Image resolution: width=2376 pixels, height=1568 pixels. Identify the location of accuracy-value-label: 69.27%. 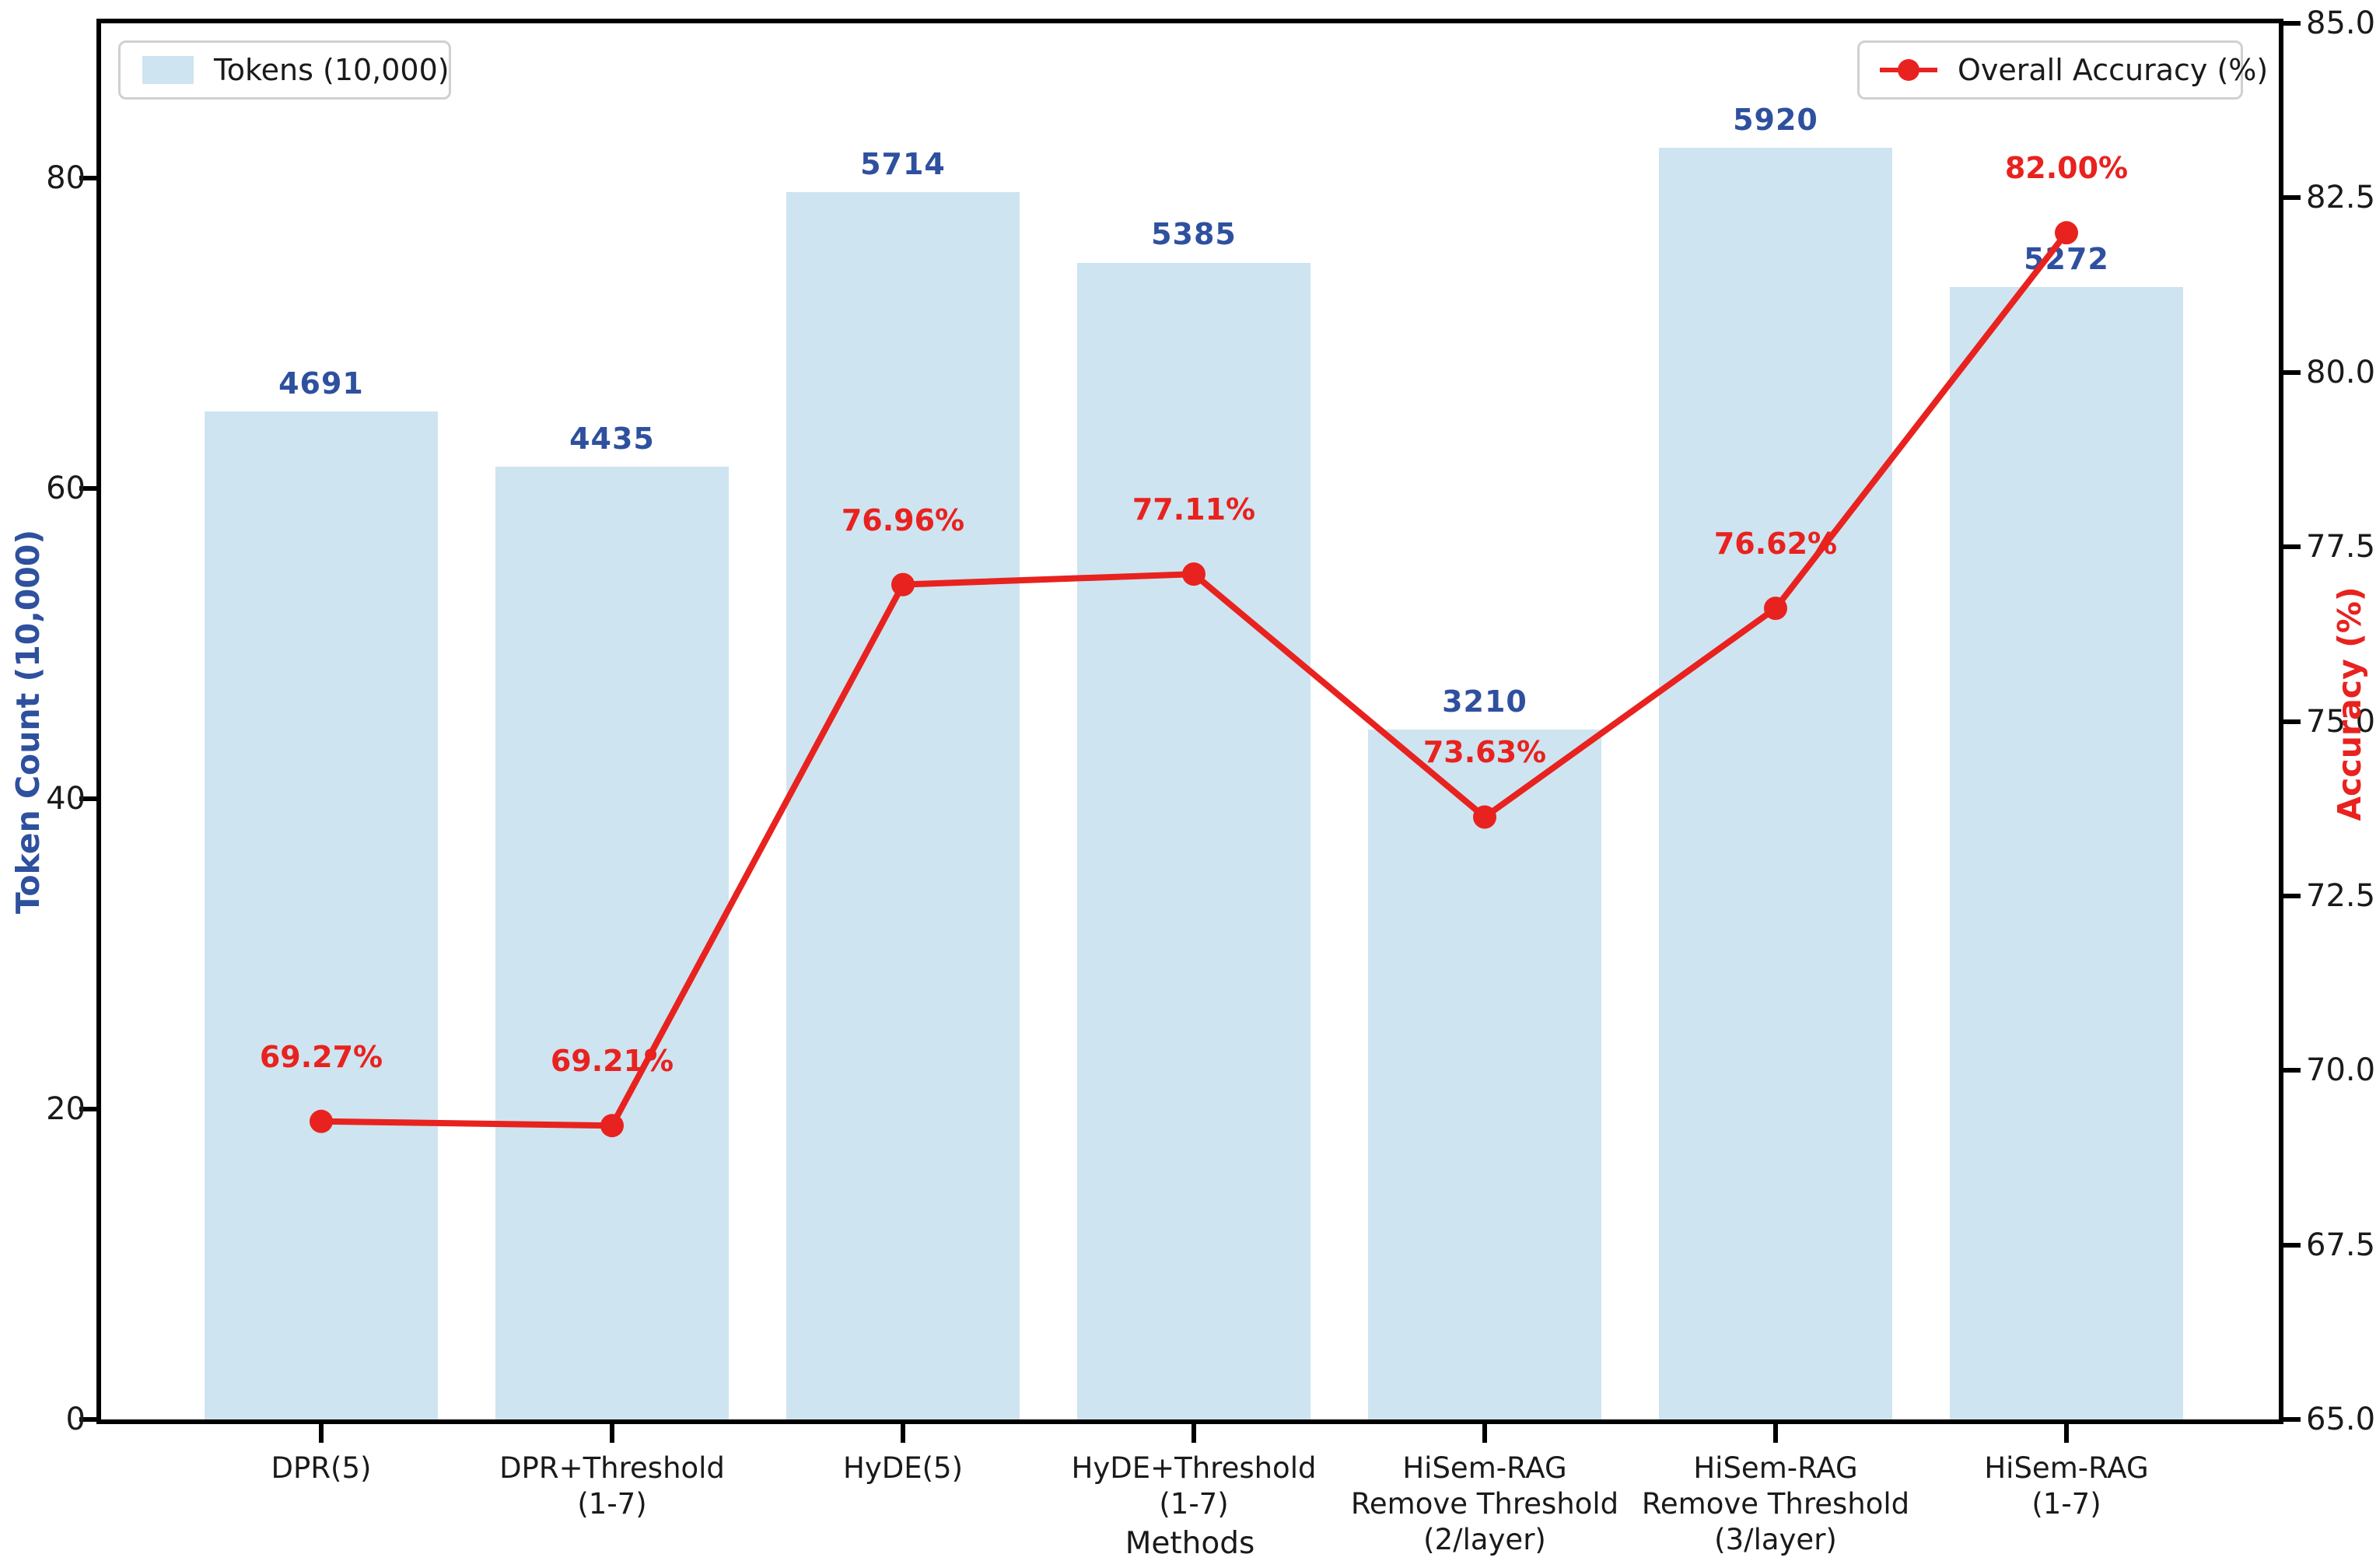
(321, 1056).